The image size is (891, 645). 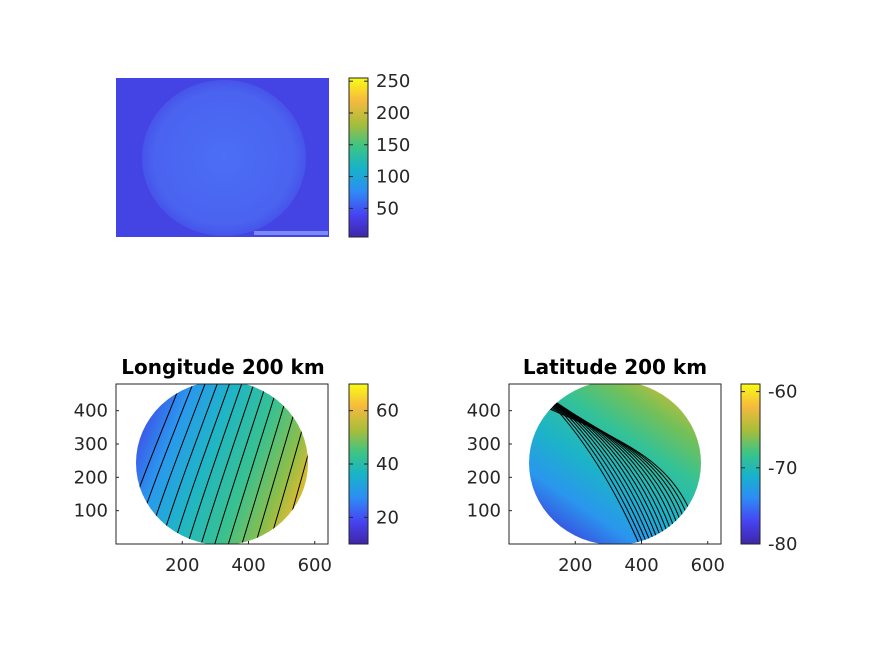 What do you see at coordinates (91, 444) in the screenshot?
I see `longitude-ytick-label: 300` at bounding box center [91, 444].